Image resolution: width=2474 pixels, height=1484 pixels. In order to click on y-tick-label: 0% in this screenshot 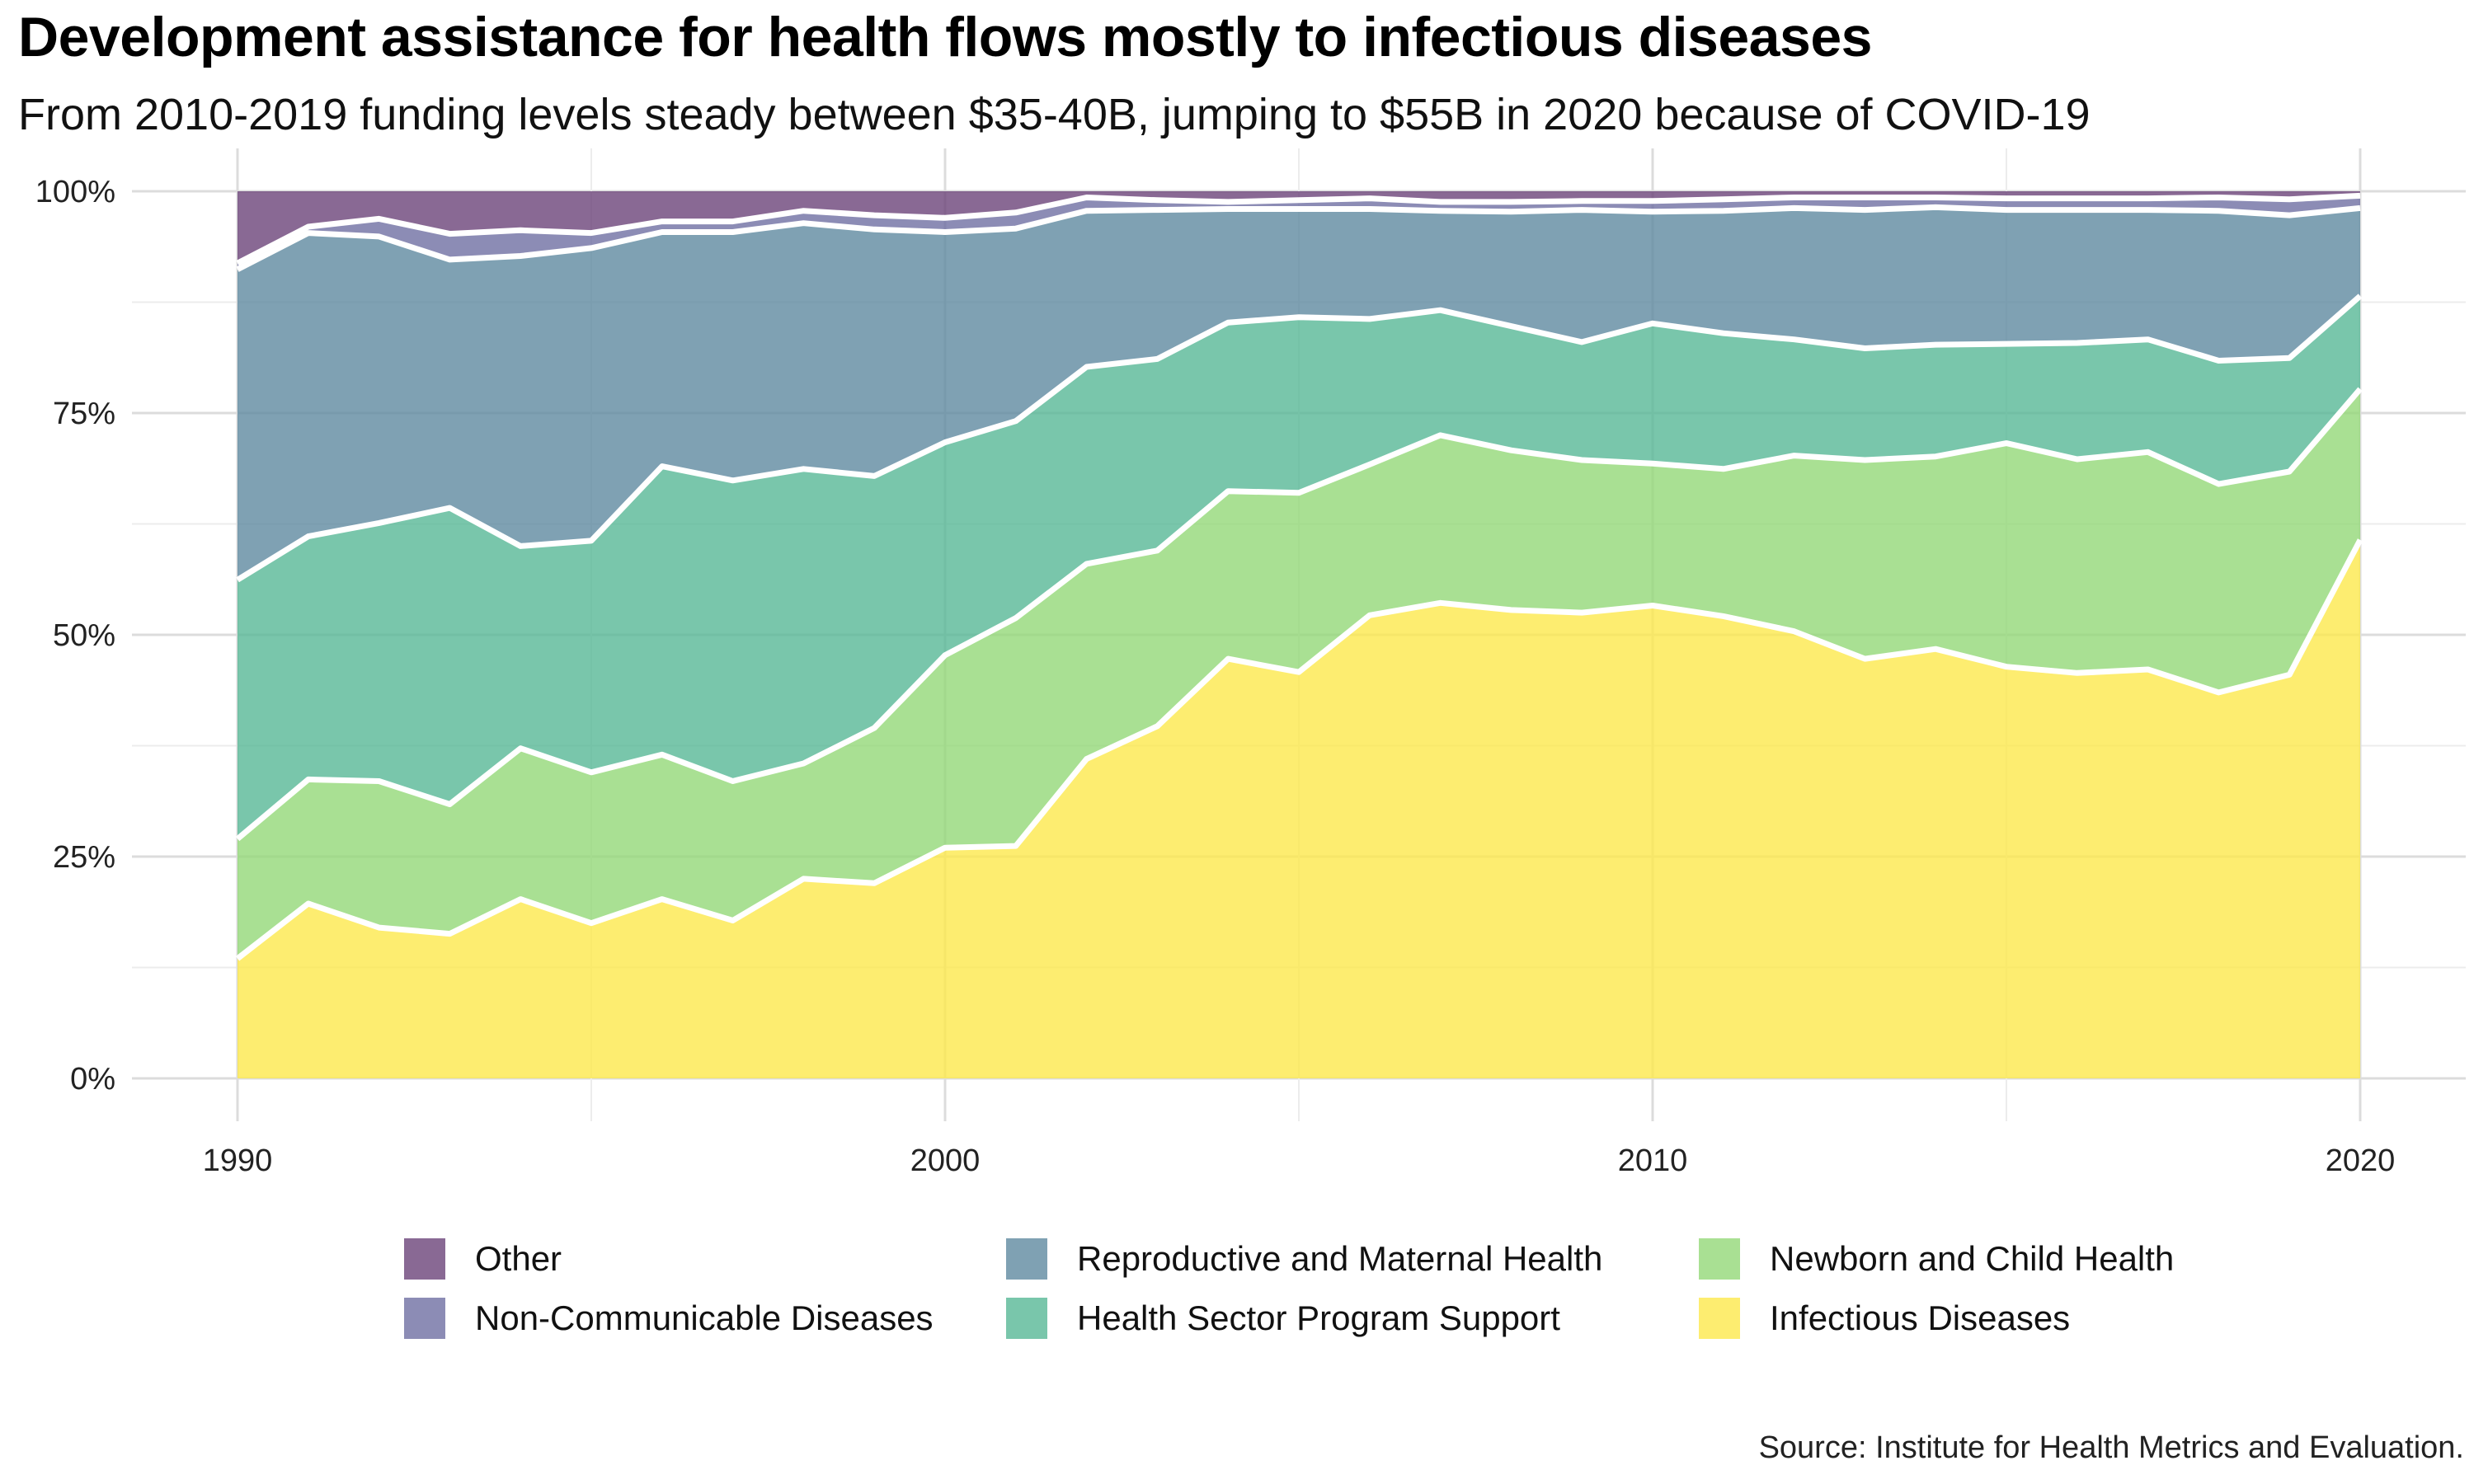, I will do `click(92, 1079)`.